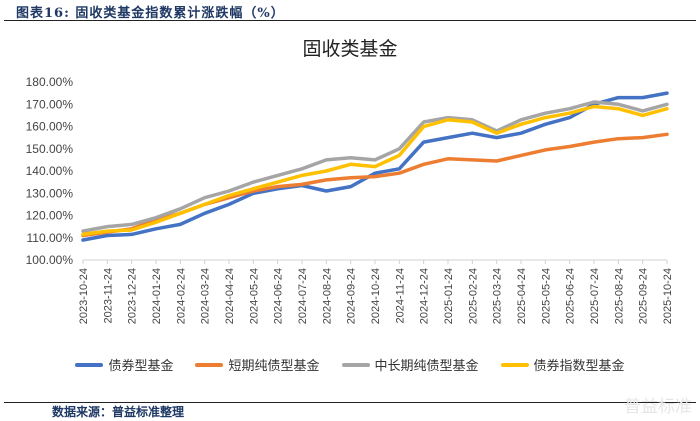  I want to click on watermark: 普益标准, so click(658, 407).